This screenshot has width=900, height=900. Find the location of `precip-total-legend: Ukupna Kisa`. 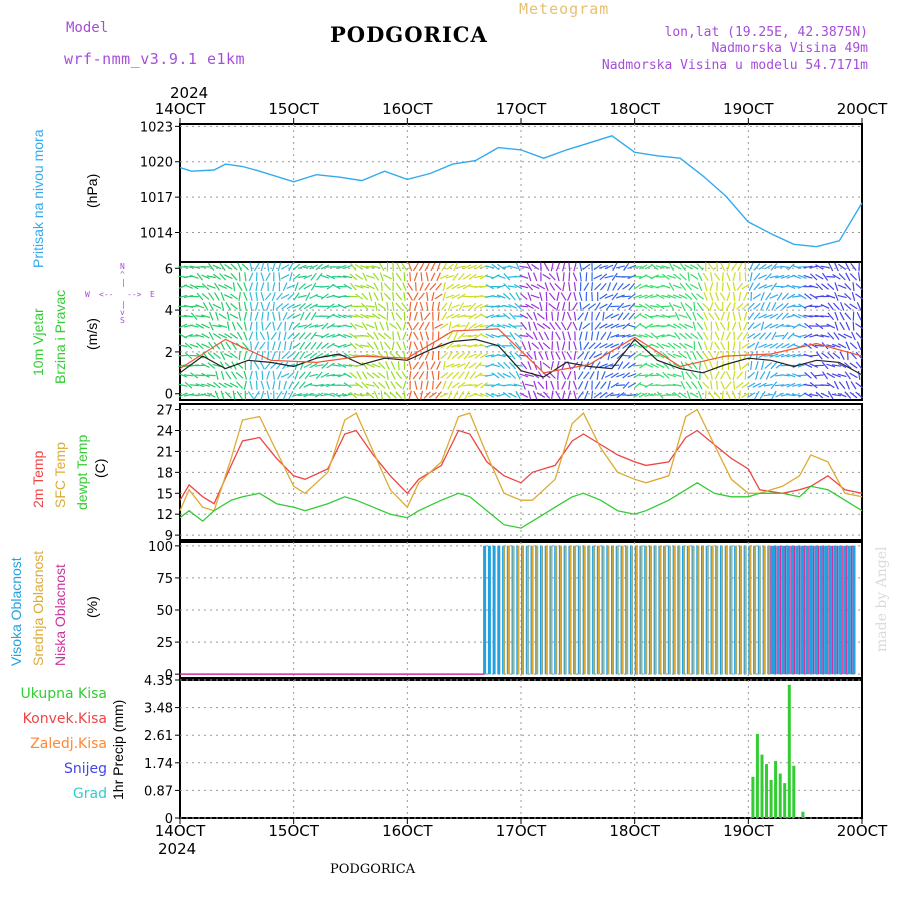

precip-total-legend: Ukupna Kisa is located at coordinates (63, 694).